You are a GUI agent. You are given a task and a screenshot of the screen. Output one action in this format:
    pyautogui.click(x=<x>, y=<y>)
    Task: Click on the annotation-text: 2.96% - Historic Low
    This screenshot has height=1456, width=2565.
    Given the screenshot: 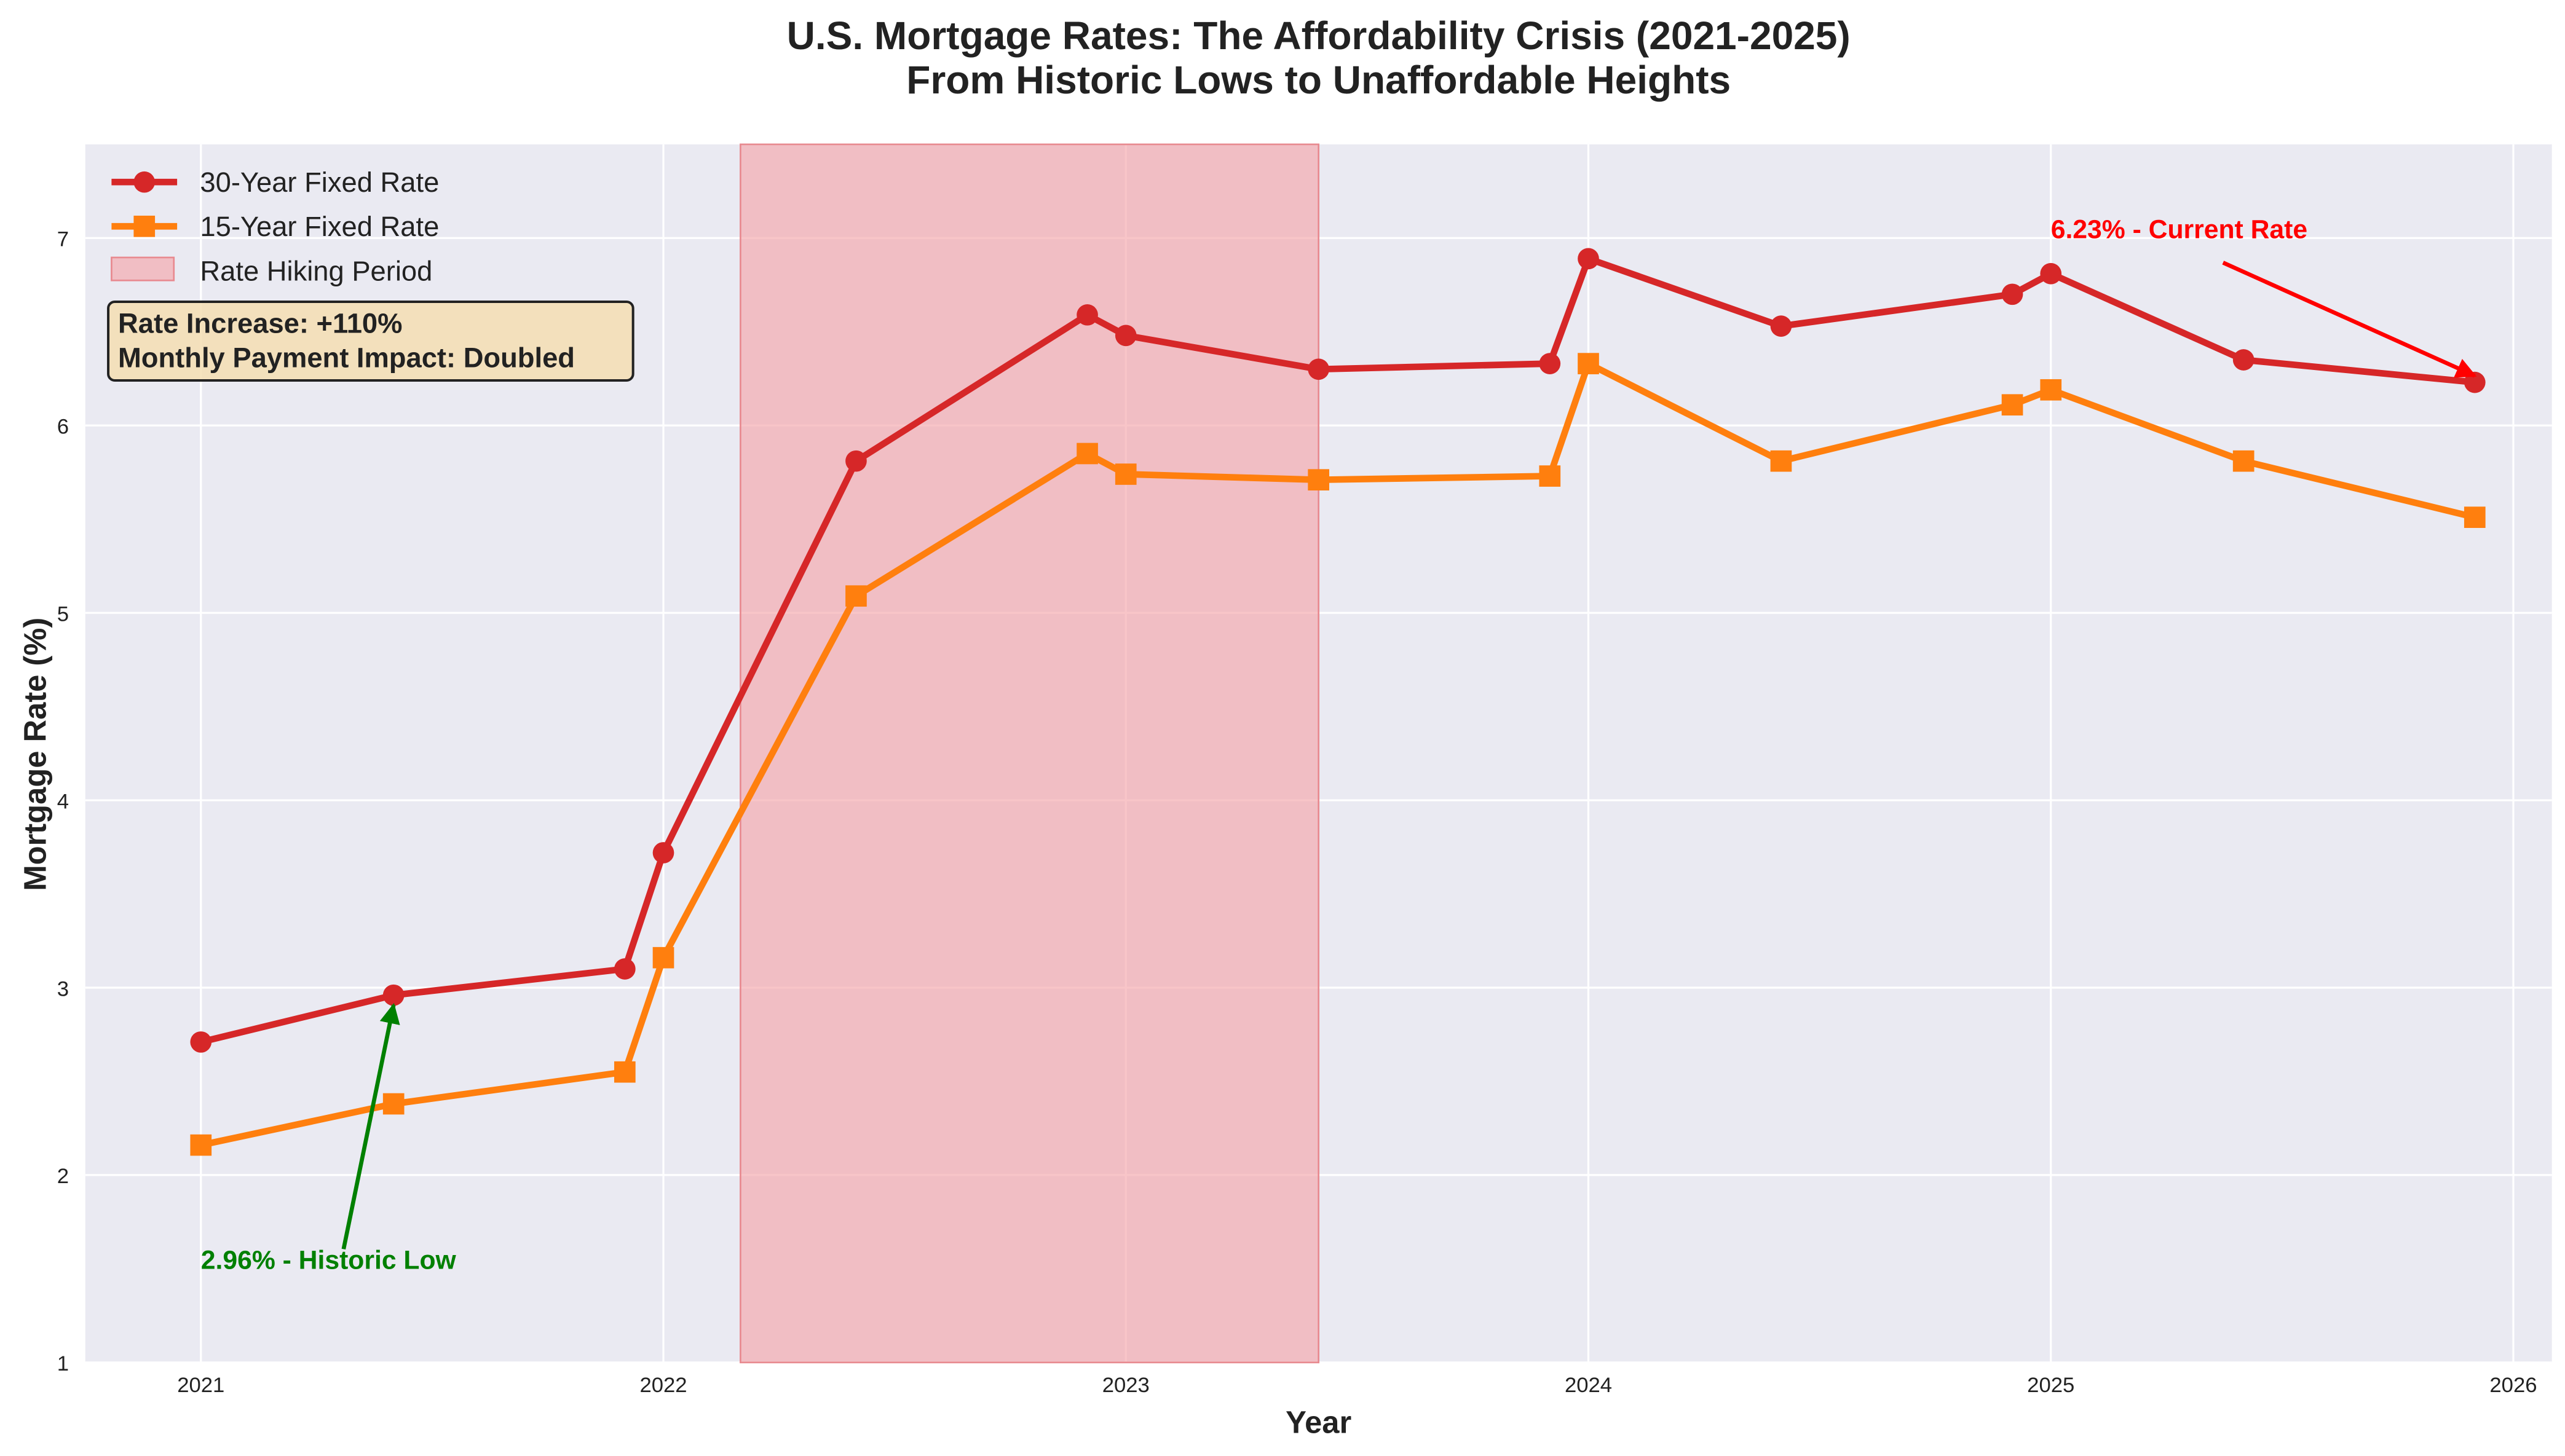 What is the action you would take?
    pyautogui.click(x=329, y=1260)
    